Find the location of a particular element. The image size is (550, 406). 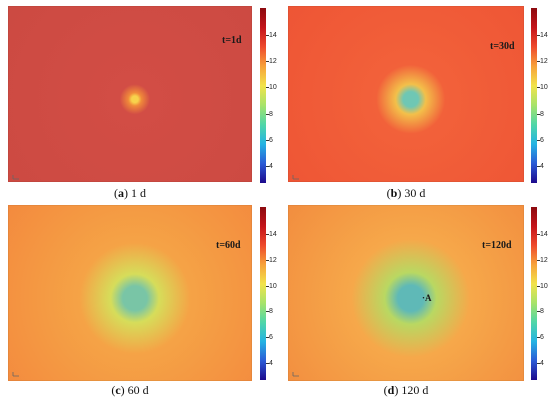

caption-c: (c) 60 d is located at coordinates (130, 390).